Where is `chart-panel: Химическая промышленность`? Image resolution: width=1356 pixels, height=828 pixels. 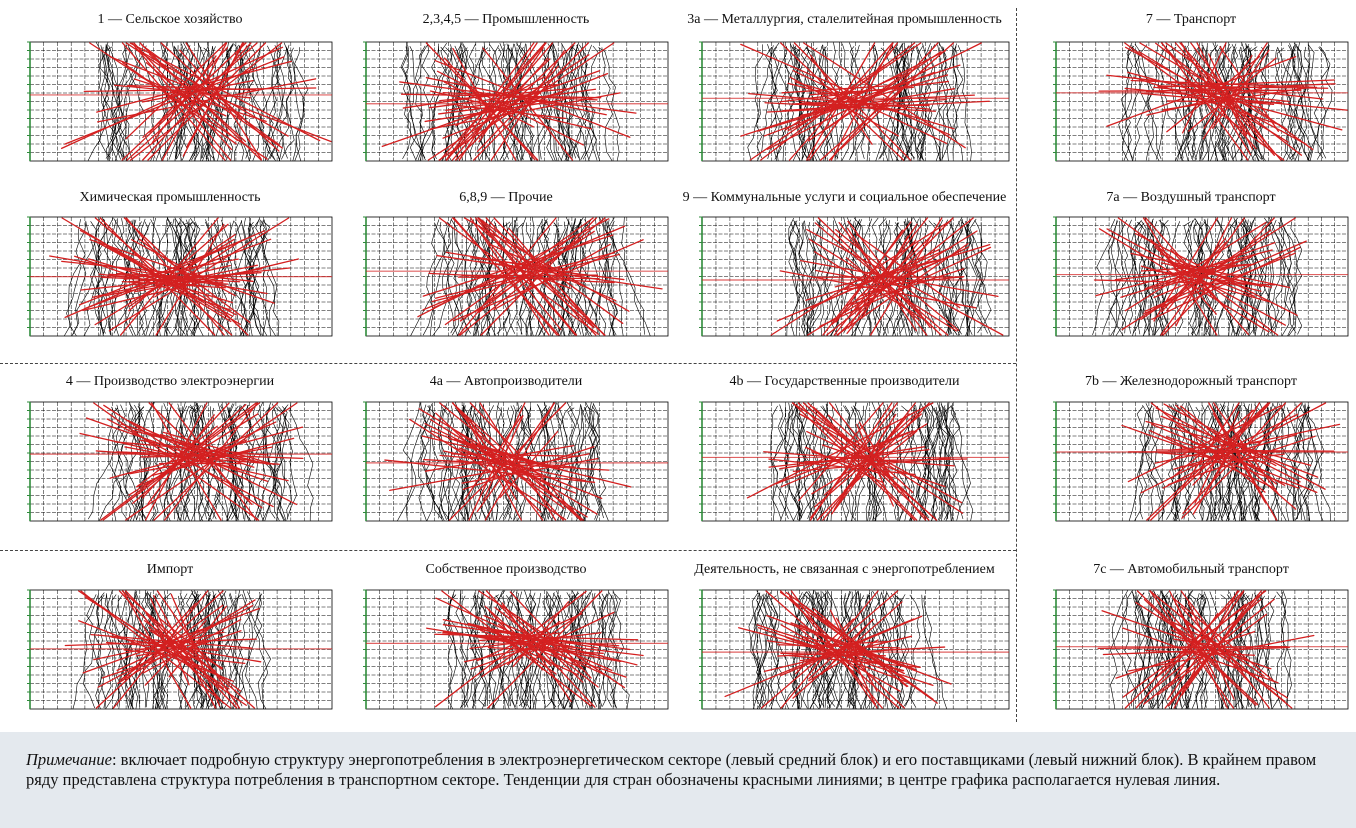
chart-panel: Химическая промышленность is located at coordinates (170, 270).